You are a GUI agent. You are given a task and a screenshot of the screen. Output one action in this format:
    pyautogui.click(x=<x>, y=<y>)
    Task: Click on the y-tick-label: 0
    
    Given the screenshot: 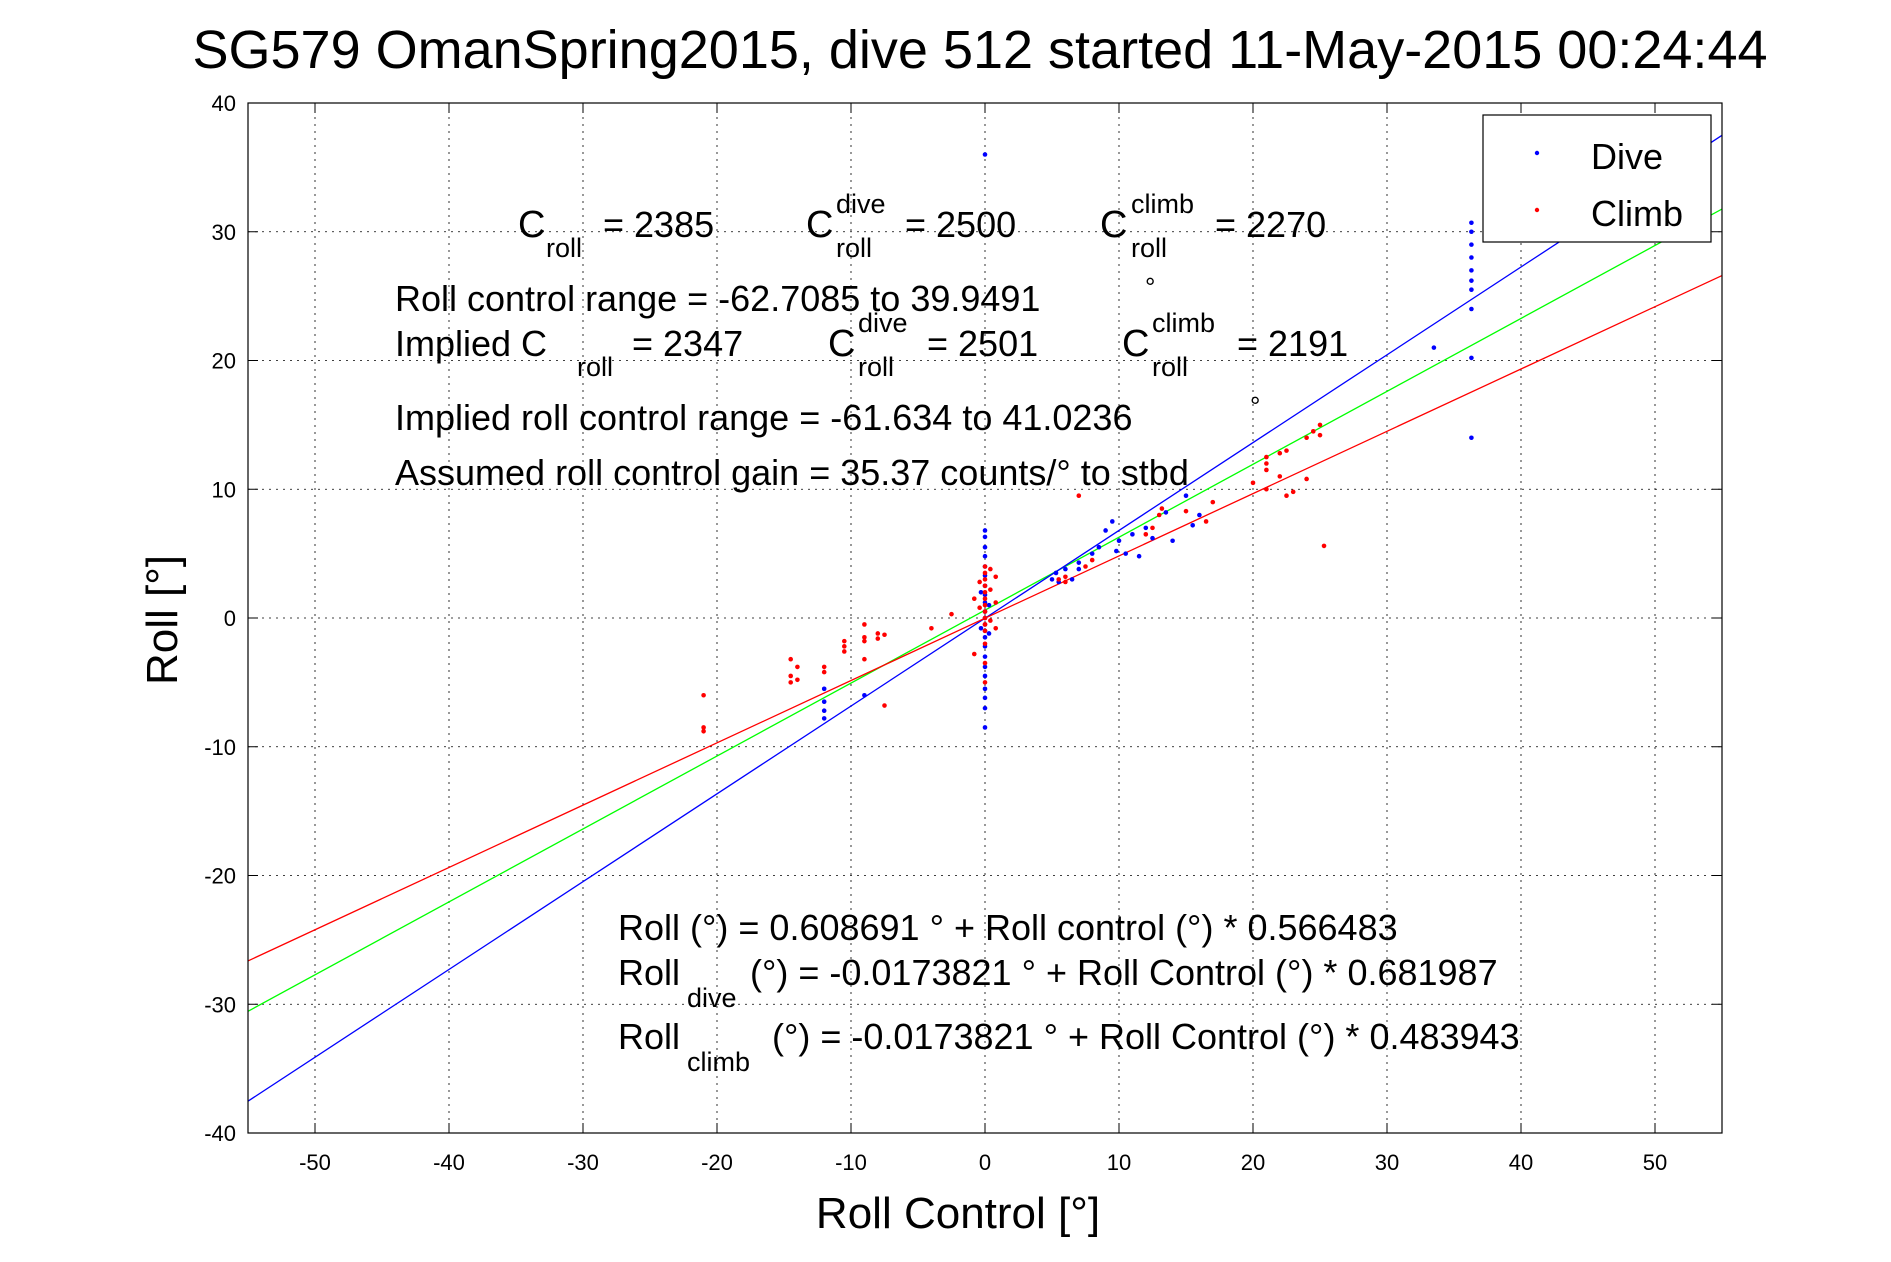 What is the action you would take?
    pyautogui.click(x=230, y=618)
    